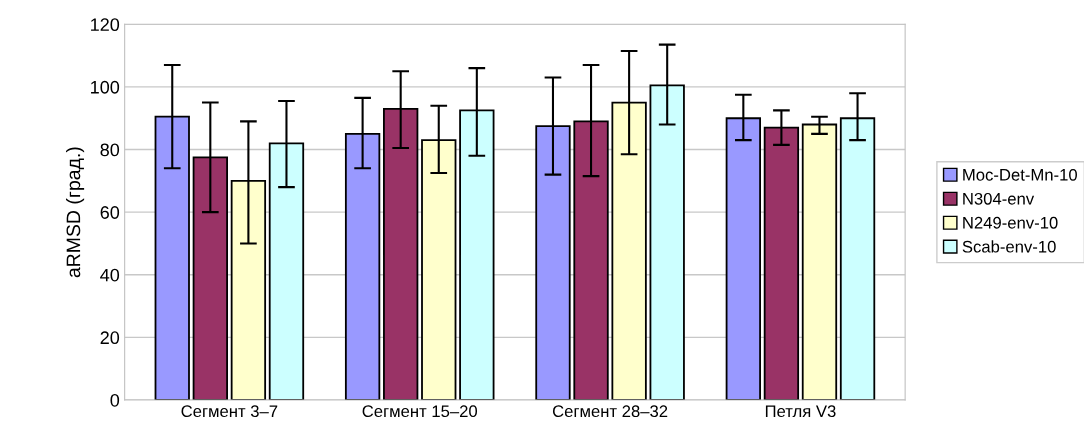 The height and width of the screenshot is (442, 1084). I want to click on x-tick-label: Петля V3, so click(800, 411).